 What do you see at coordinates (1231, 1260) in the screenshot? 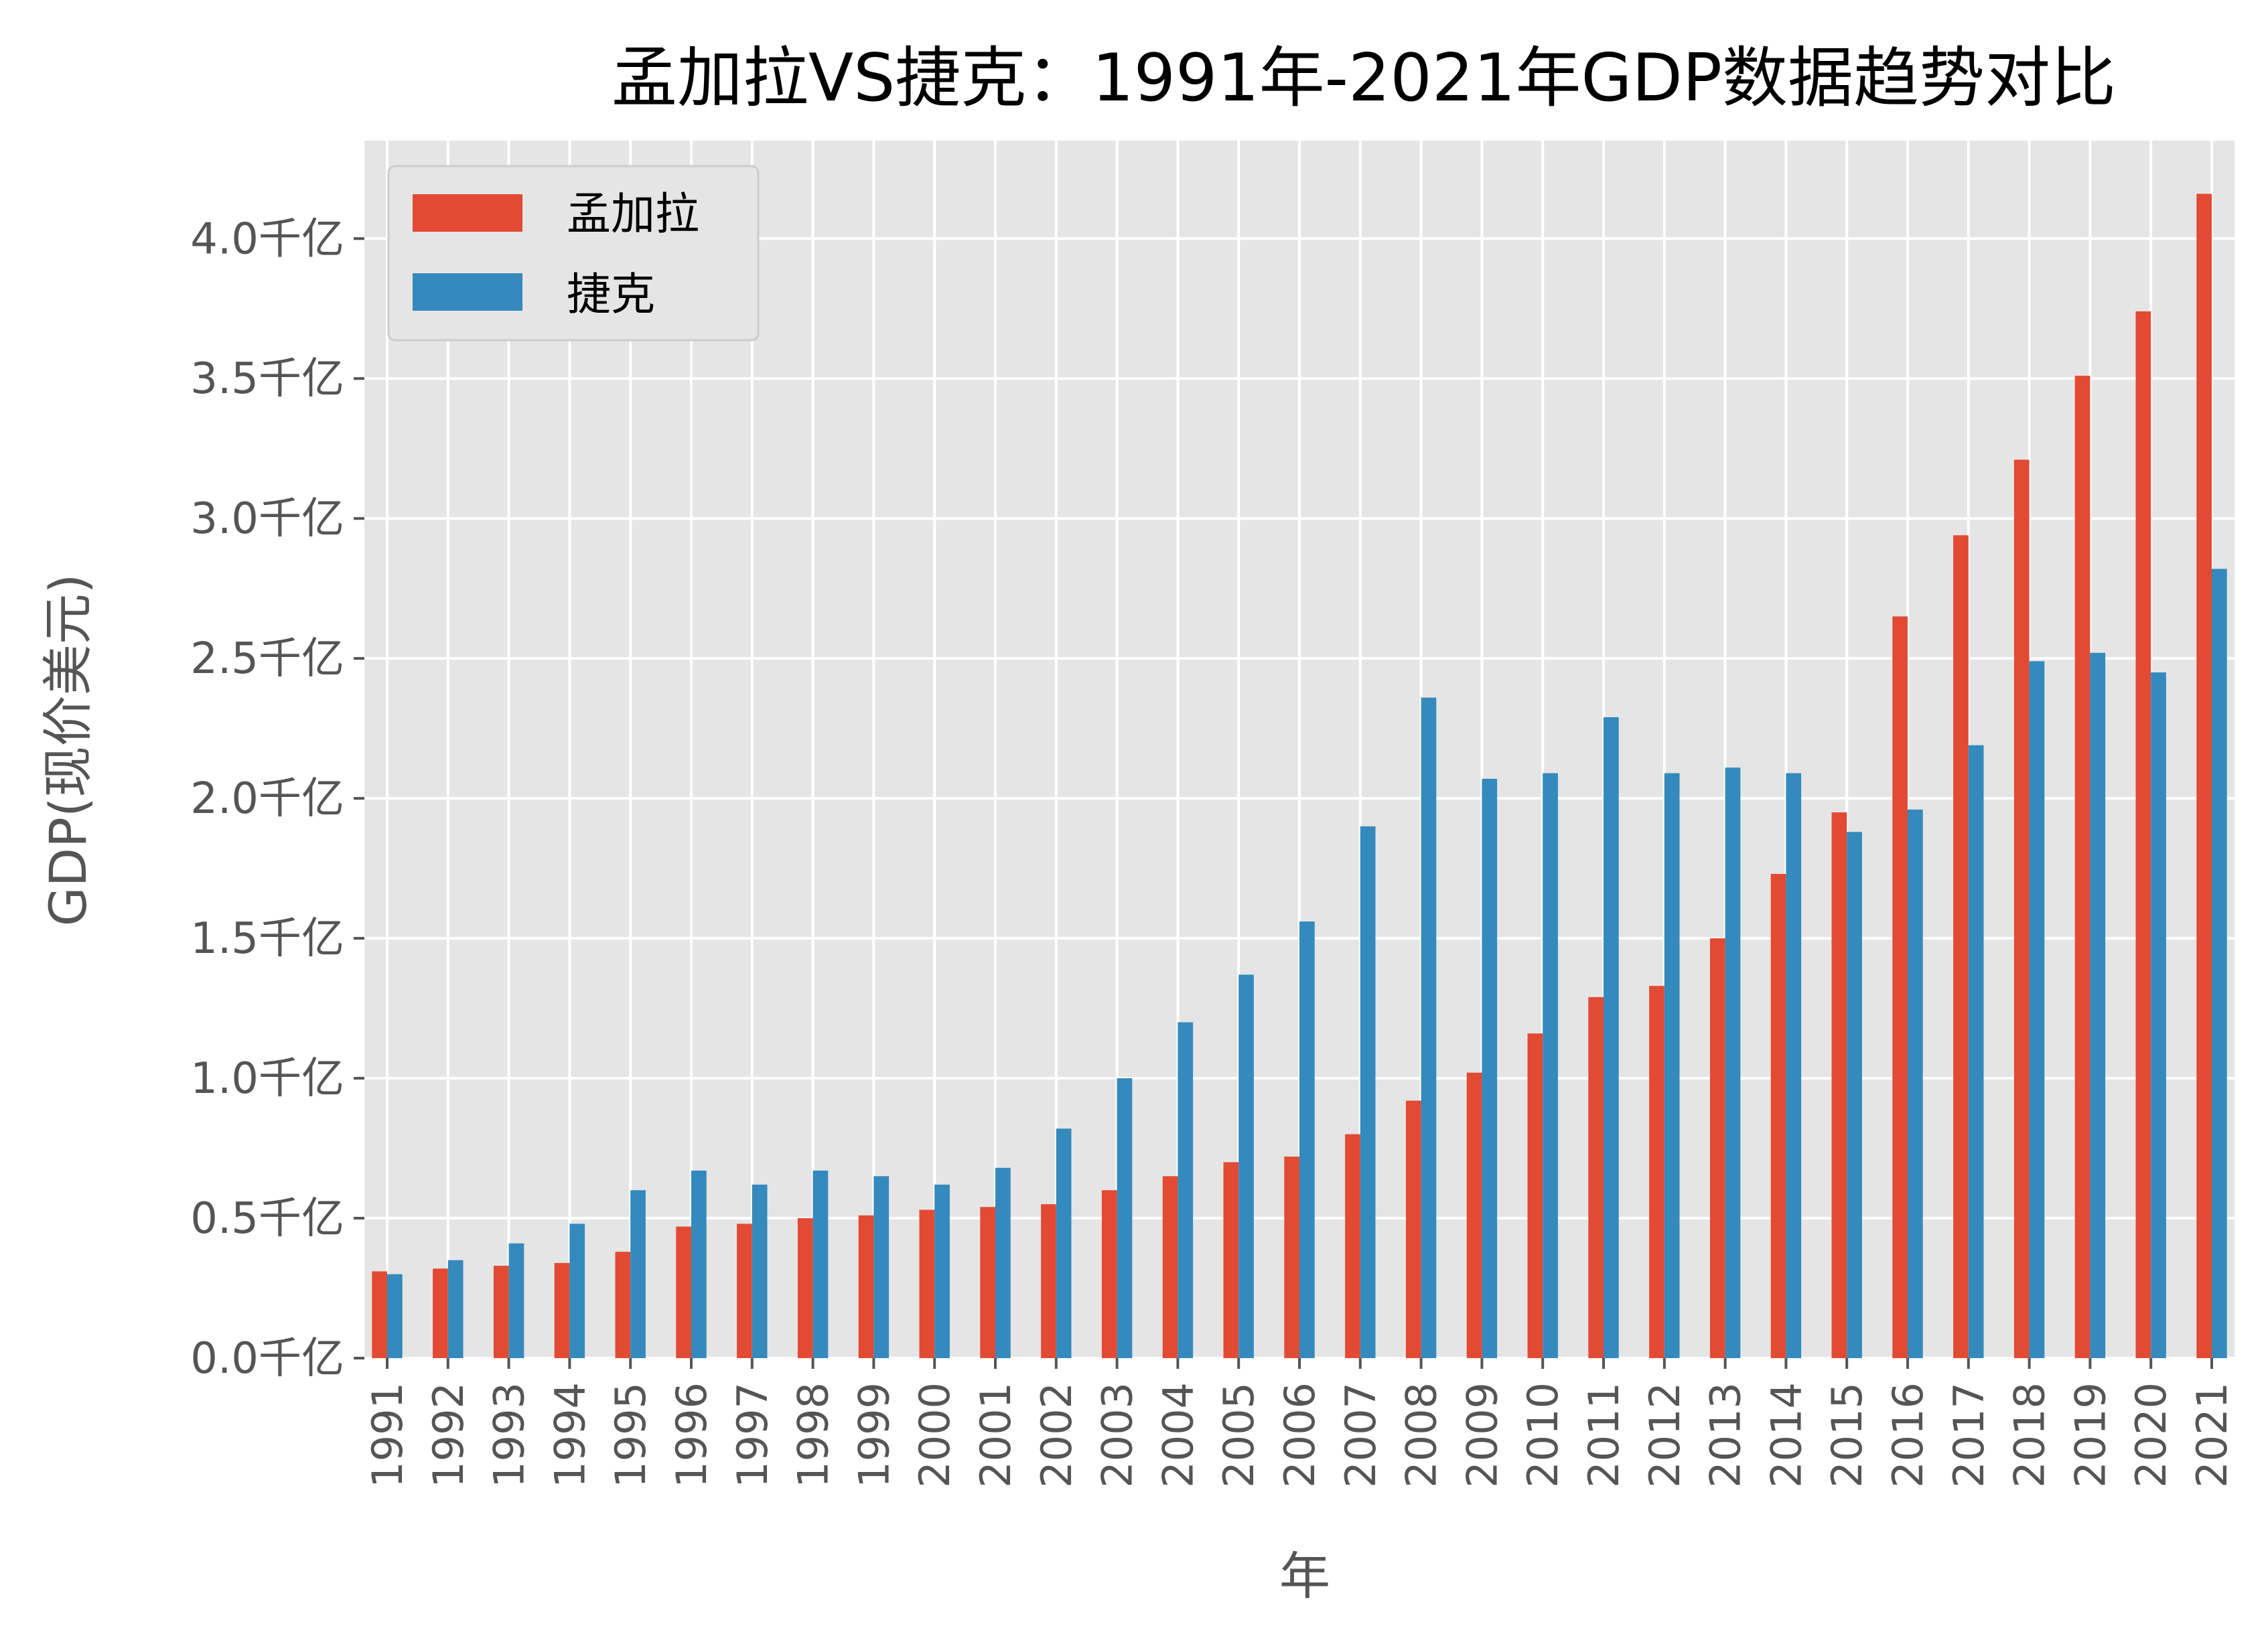
I see `bar-bangladesh-2005` at bounding box center [1231, 1260].